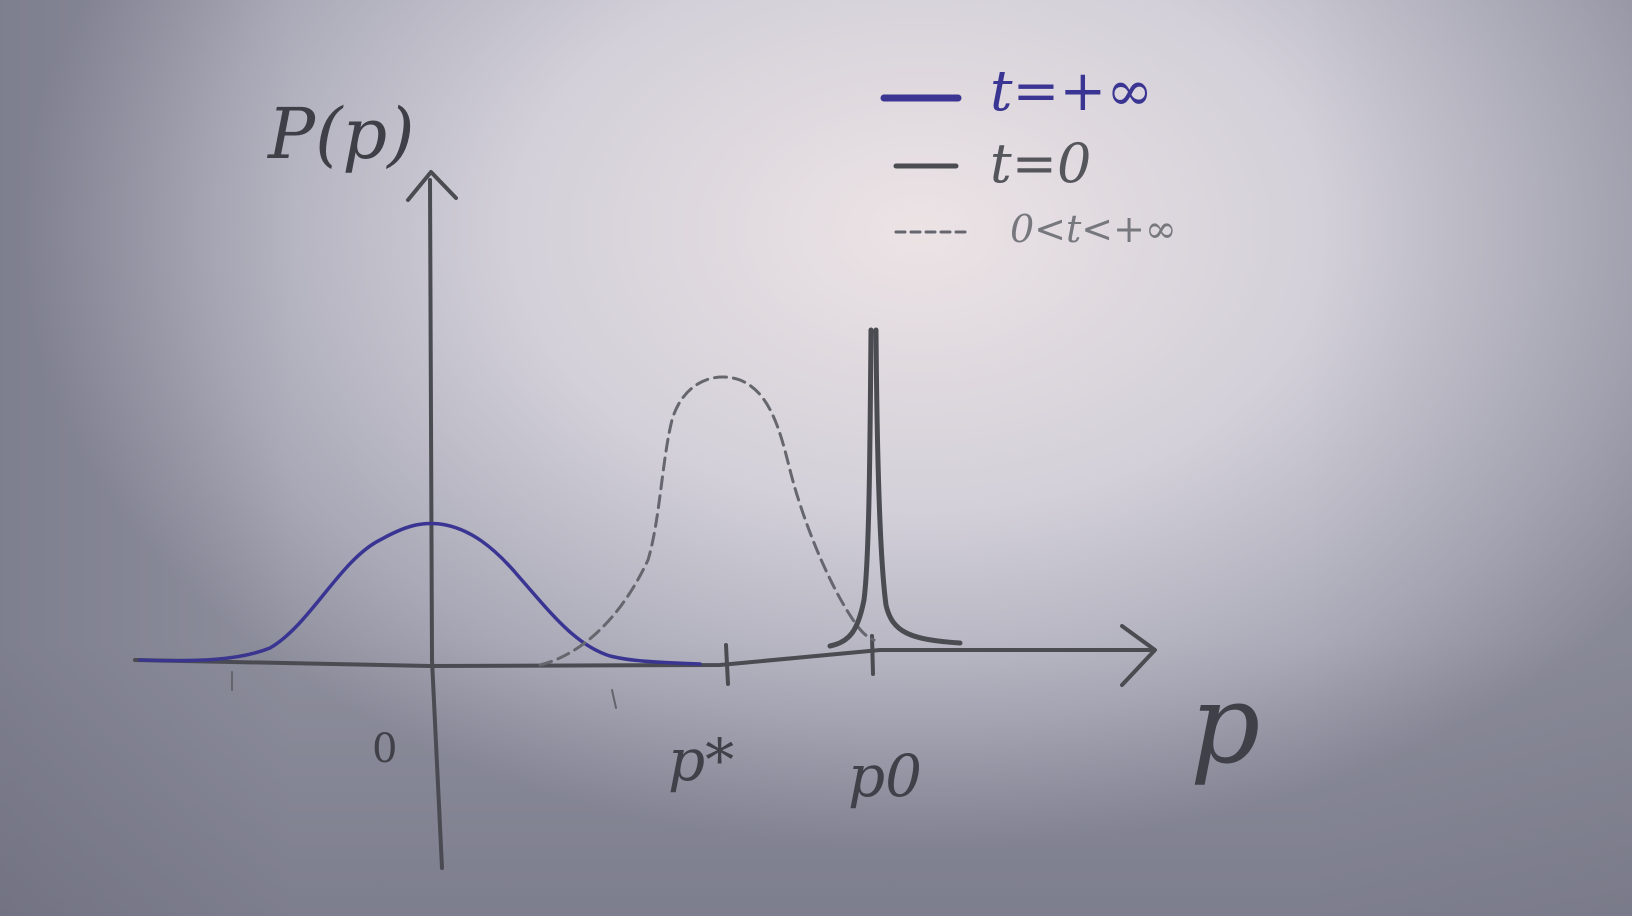 This screenshot has height=916, width=1632. I want to click on legend-entry-t-infinity: t=+∞, so click(1016, 91).